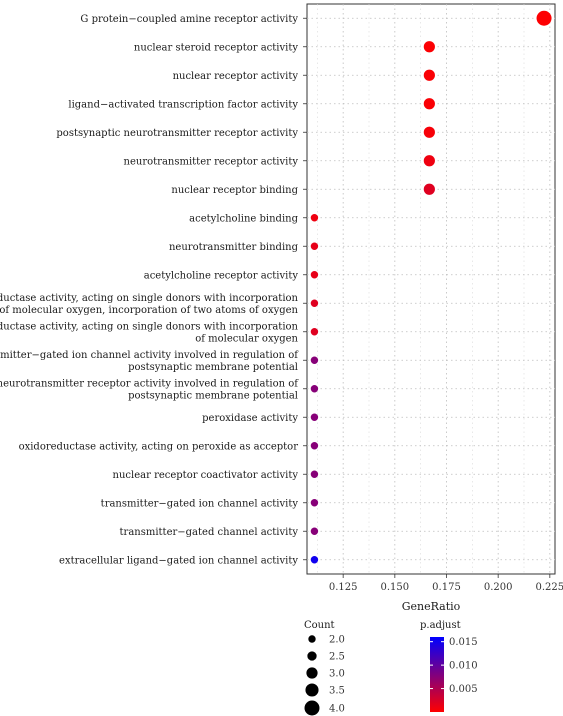  I want to click on count-legend-label: 4.0, so click(337, 709).